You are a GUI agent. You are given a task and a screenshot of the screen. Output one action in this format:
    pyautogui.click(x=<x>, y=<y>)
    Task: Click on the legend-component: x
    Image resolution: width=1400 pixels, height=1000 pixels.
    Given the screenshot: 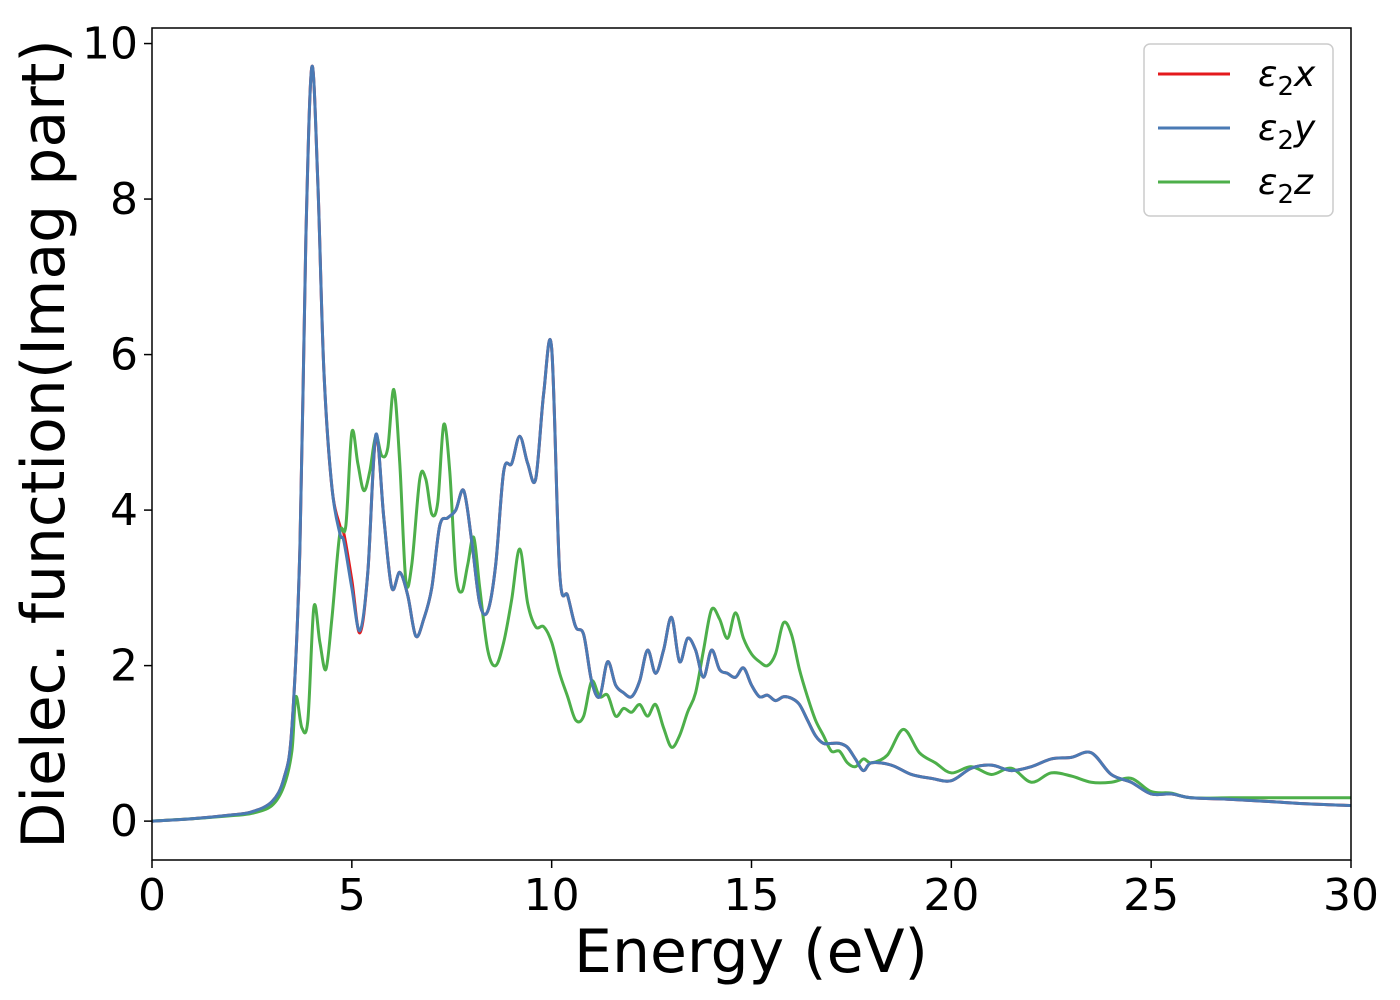 What is the action you would take?
    pyautogui.click(x=1304, y=74)
    